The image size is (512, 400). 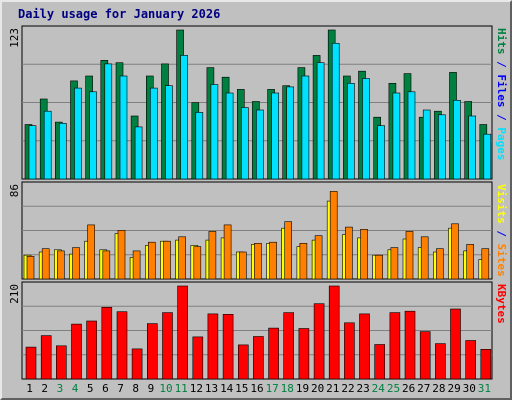 What do you see at coordinates (501, 304) in the screenshot?
I see `panel-legend: KBytes` at bounding box center [501, 304].